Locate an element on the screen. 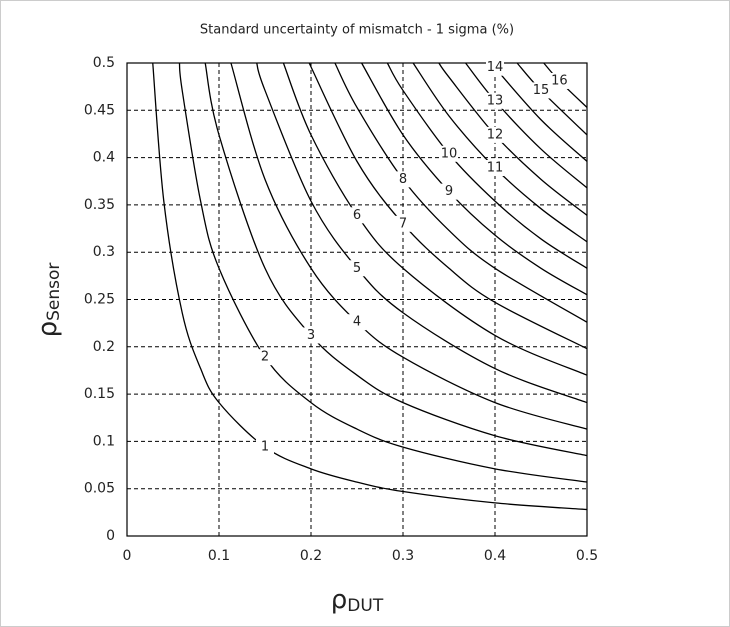 This screenshot has height=627, width=730. x-tick-label: 0.3 is located at coordinates (403, 556).